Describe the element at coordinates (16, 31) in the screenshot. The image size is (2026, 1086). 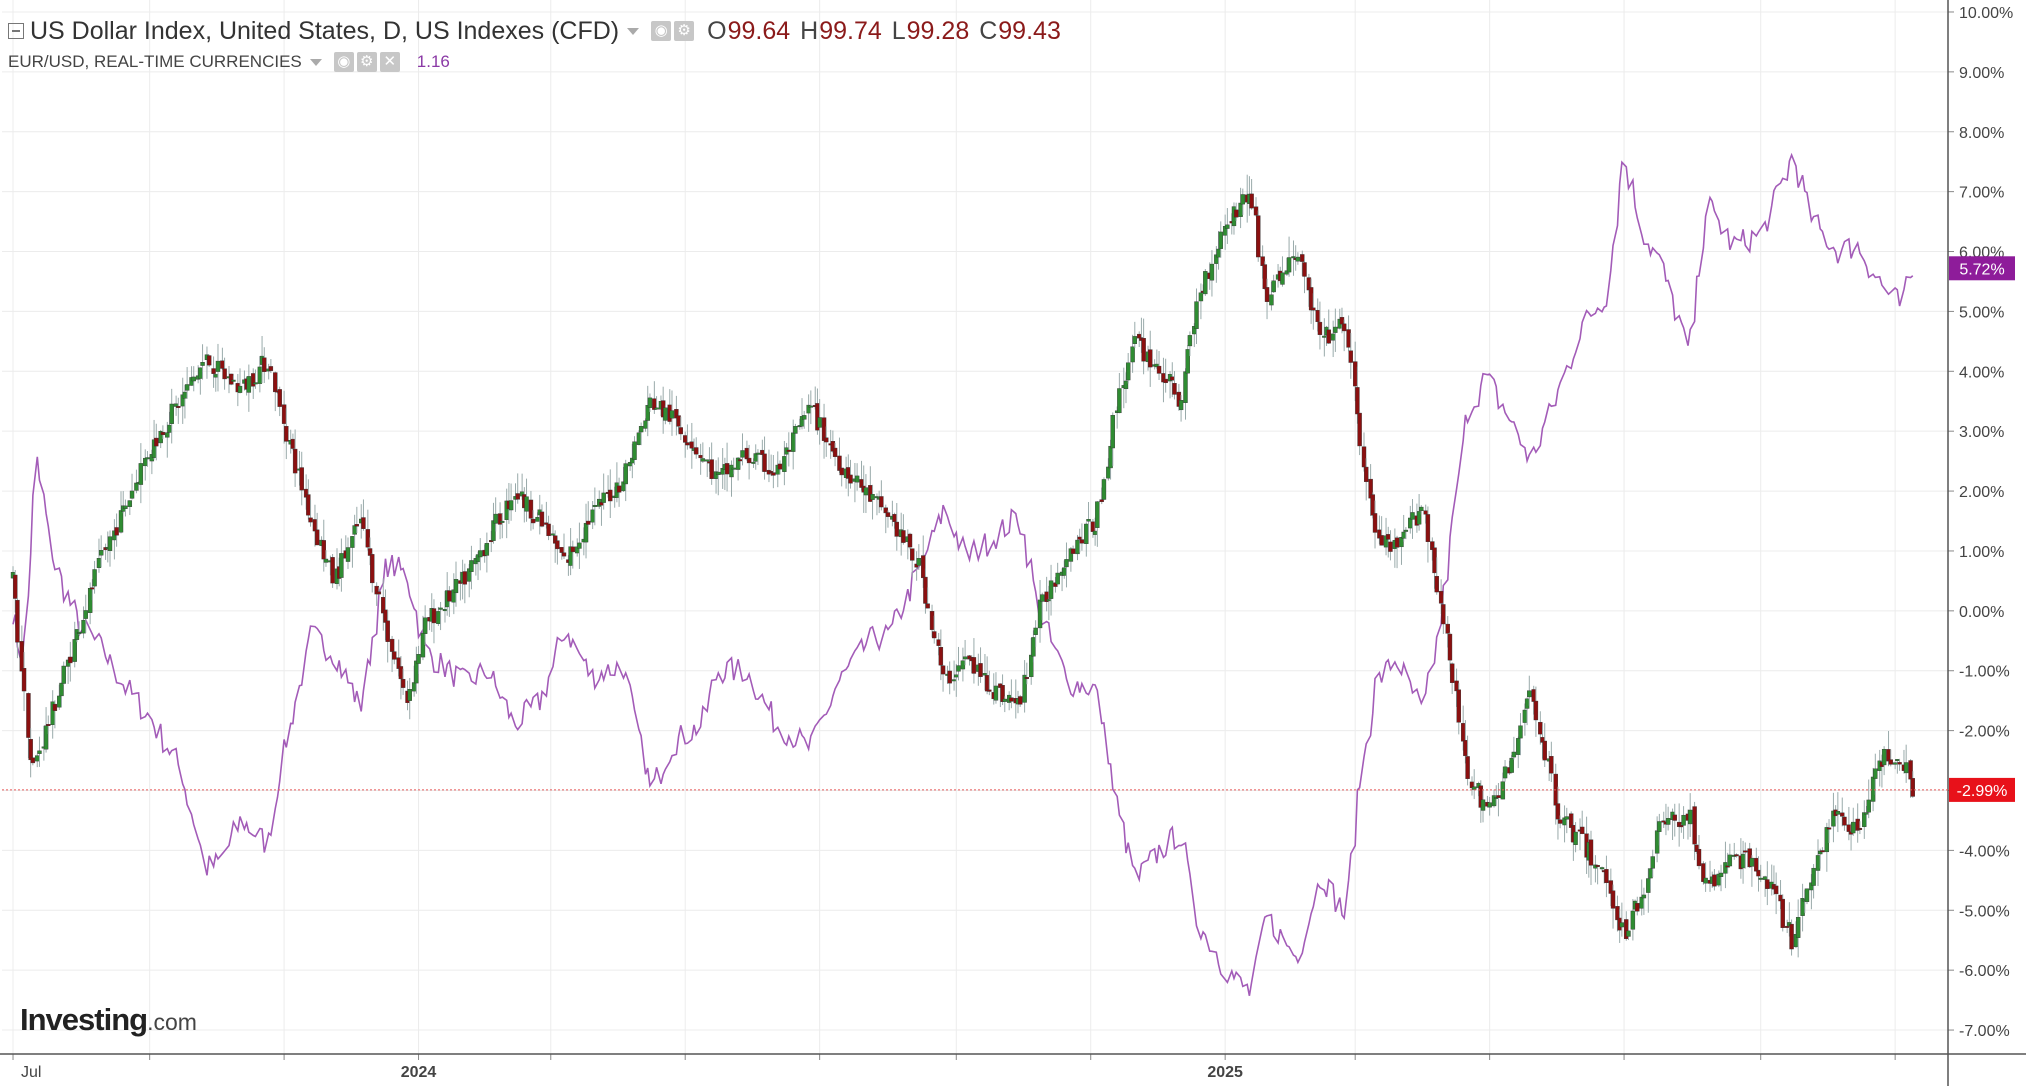
I see `collapse-icon` at that location.